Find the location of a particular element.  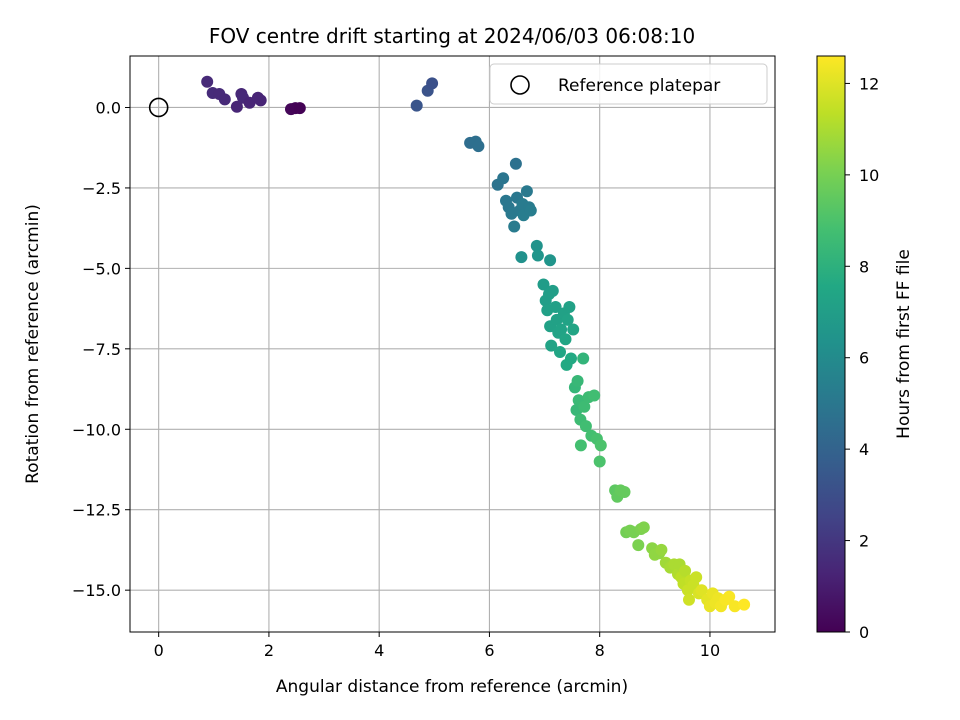

x-axis-ticks: 0 2 4 6 8 10 is located at coordinates (437, 646).